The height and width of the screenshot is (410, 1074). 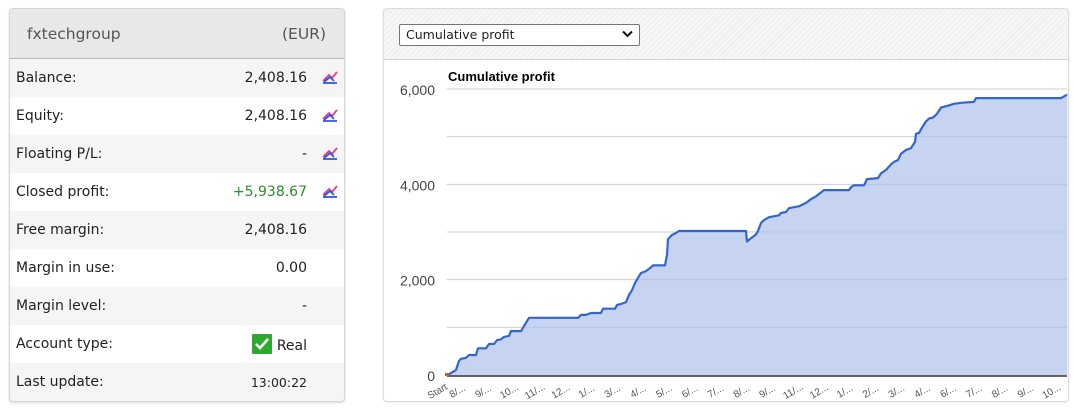 What do you see at coordinates (40, 116) in the screenshot?
I see `row-label: Equity:` at bounding box center [40, 116].